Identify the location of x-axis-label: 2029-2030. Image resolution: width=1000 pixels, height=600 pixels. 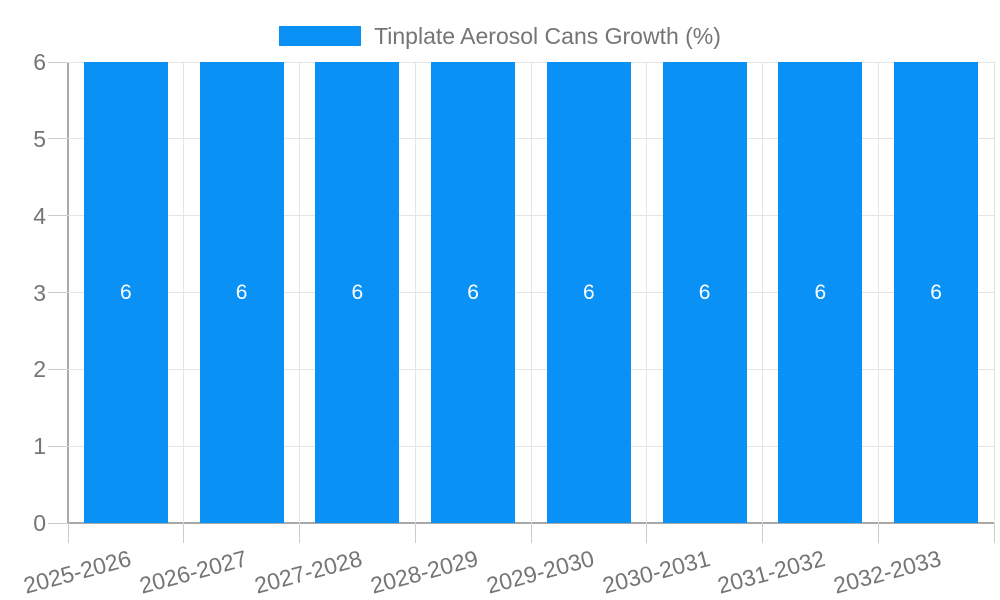
(540, 572).